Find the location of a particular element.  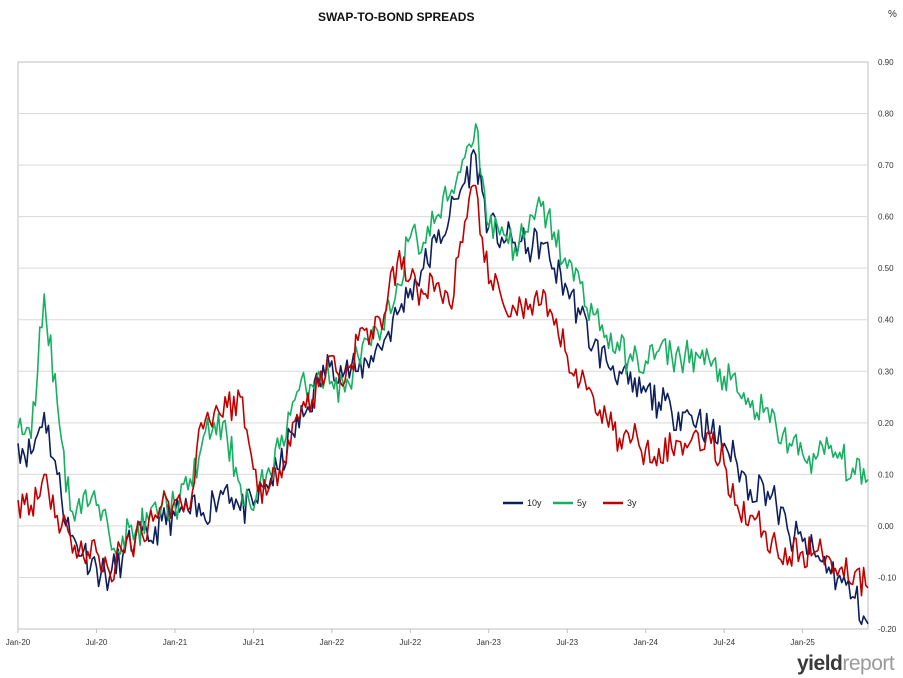

x-tick-label: Jan-24 is located at coordinates (645, 642).